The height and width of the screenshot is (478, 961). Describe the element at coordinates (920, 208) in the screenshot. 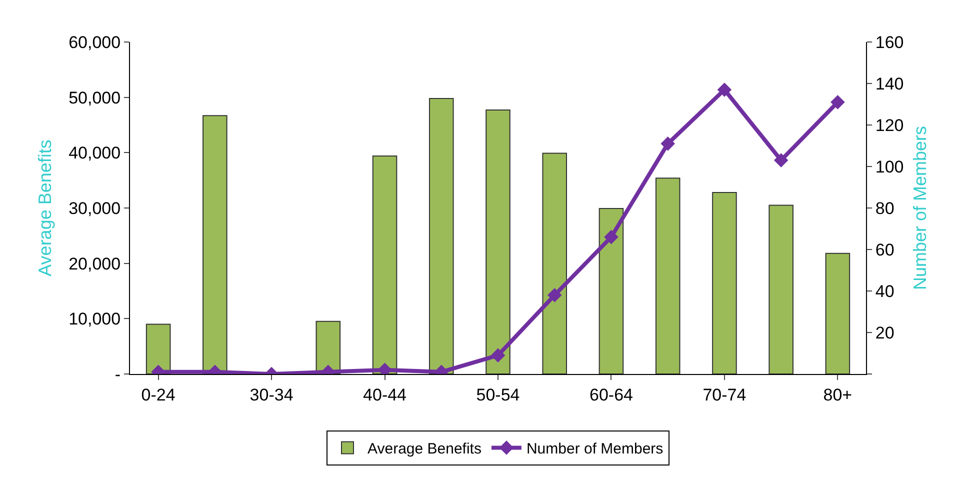

I see `y2-axis-title: Number of Members` at that location.